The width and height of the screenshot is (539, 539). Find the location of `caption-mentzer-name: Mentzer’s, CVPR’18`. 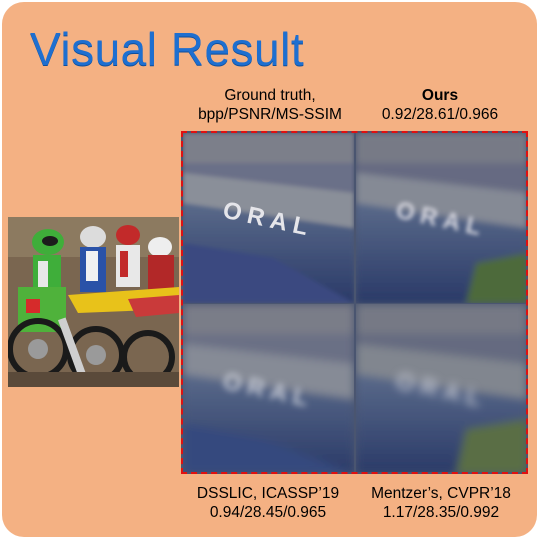

caption-mentzer-name: Mentzer’s, CVPR’18 is located at coordinates (441, 493).